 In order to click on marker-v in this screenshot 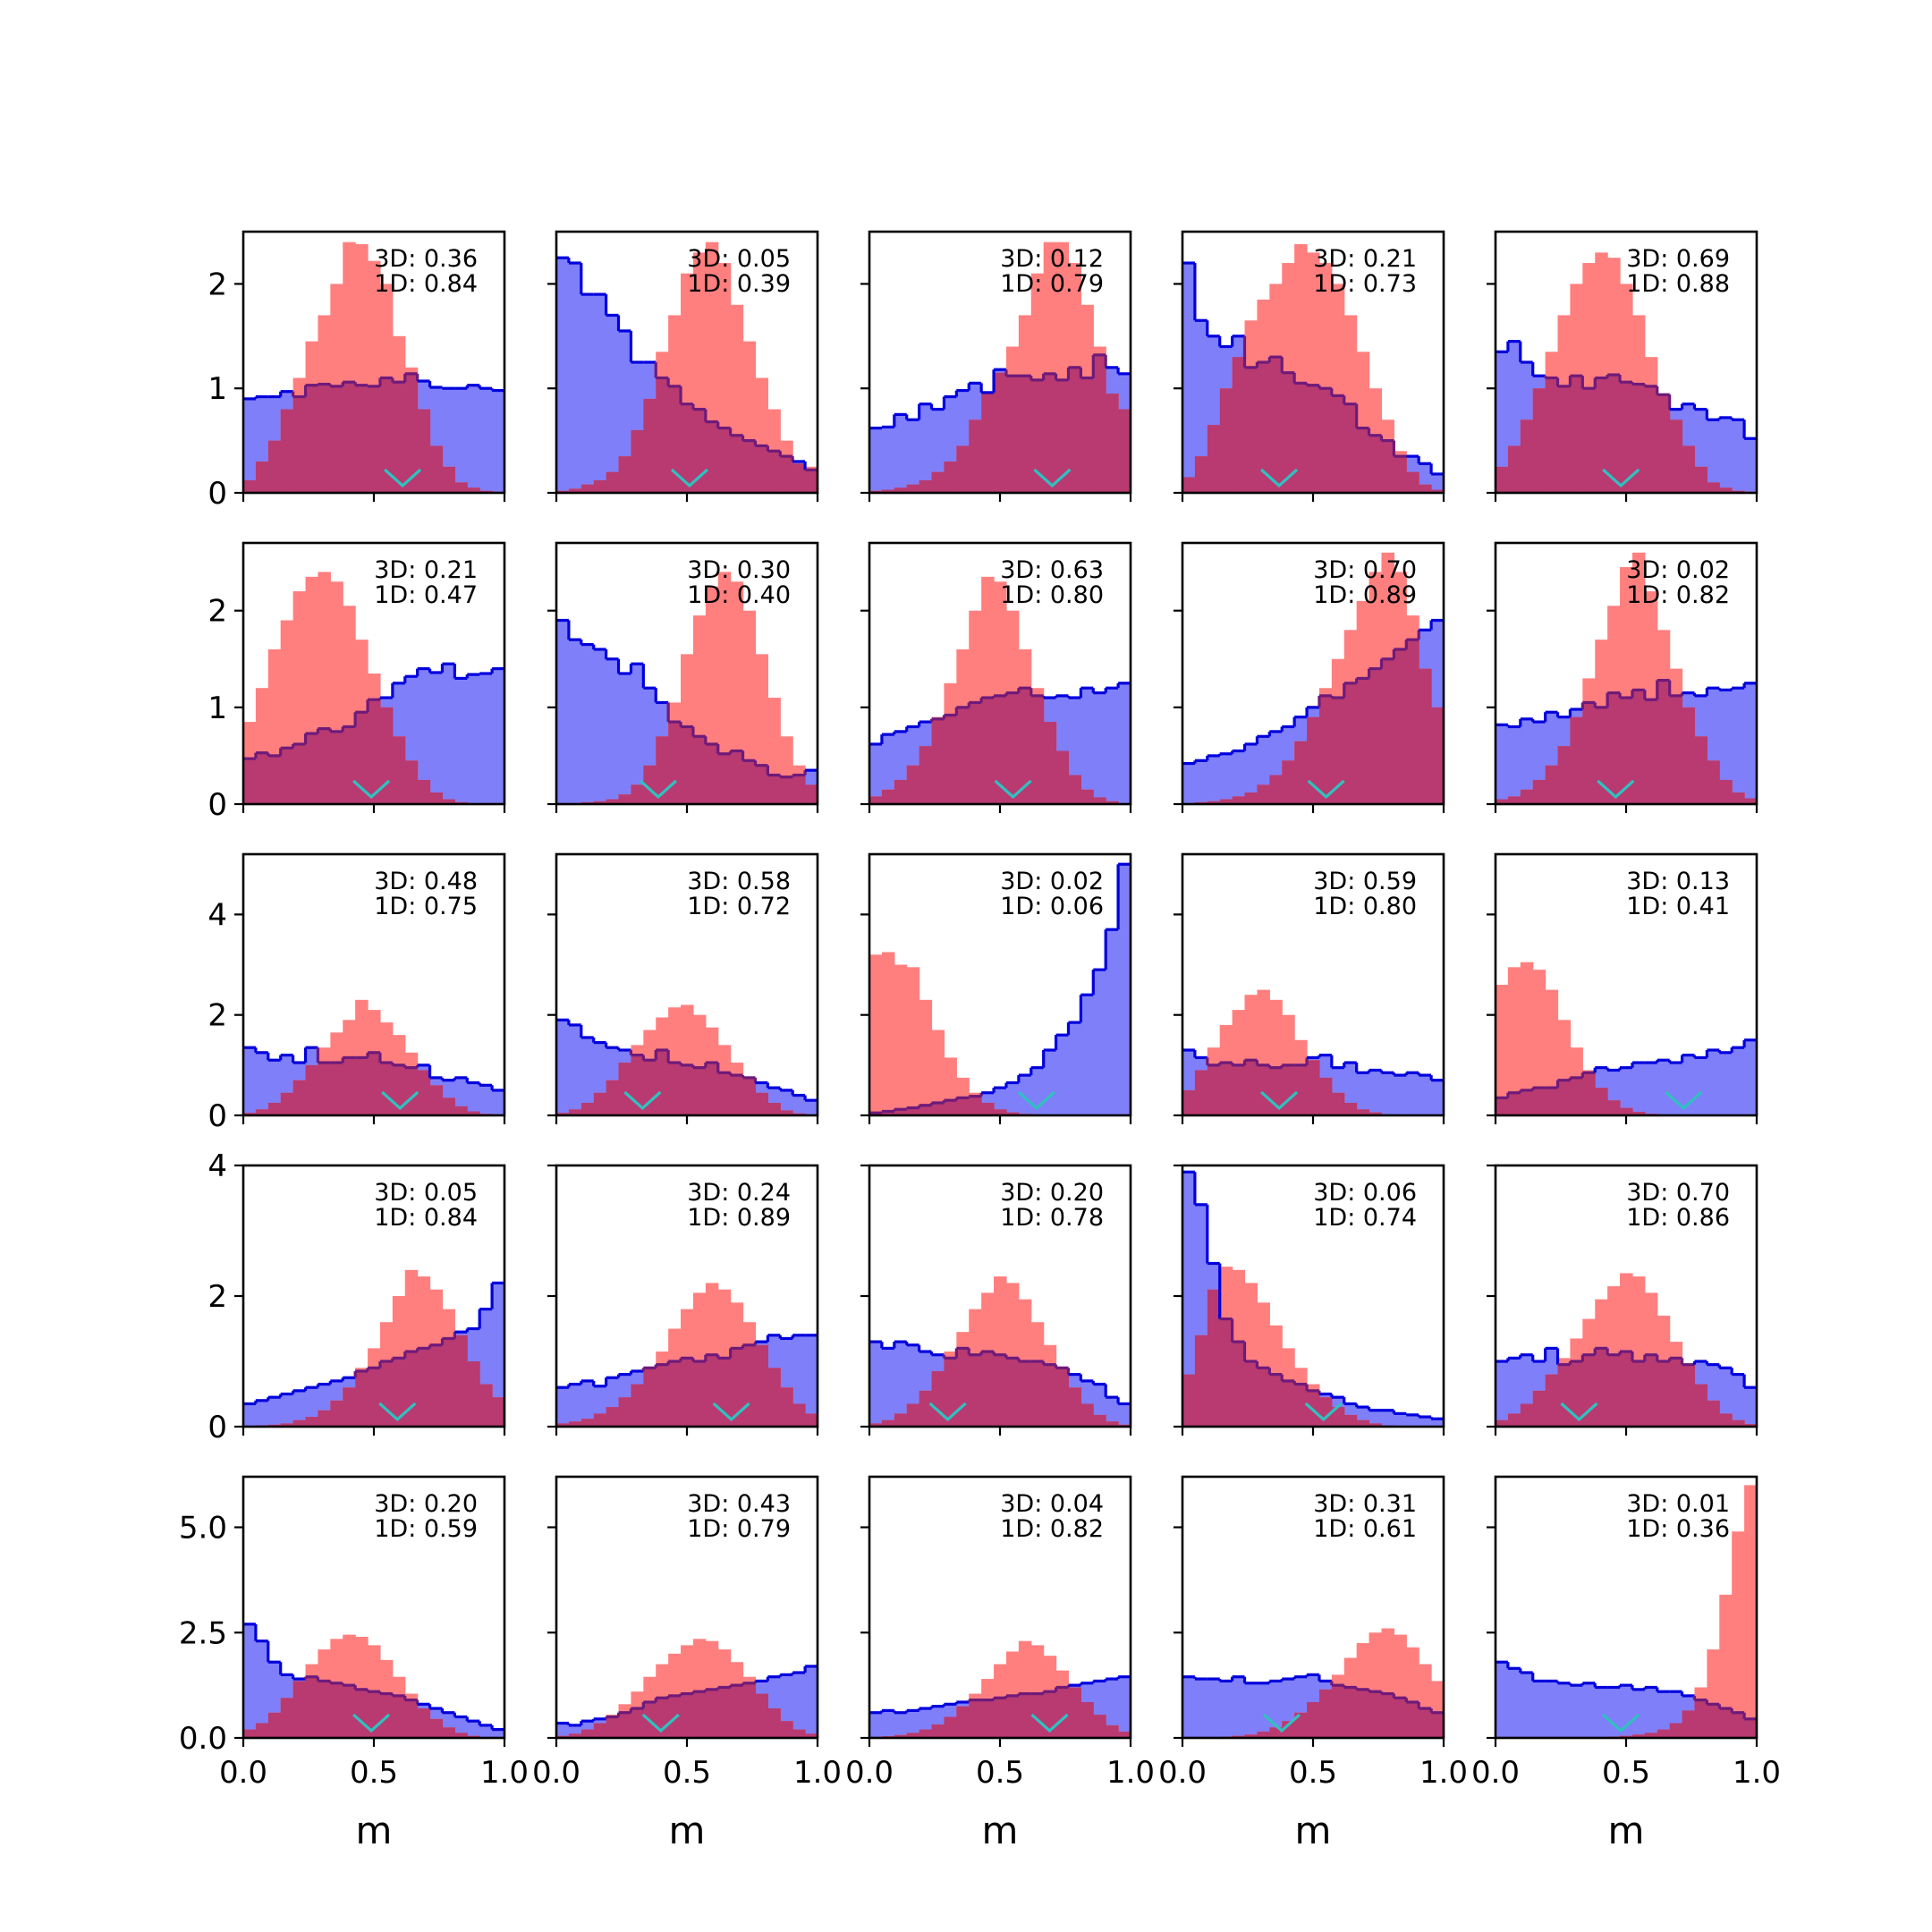, I will do `click(1049, 1723)`.